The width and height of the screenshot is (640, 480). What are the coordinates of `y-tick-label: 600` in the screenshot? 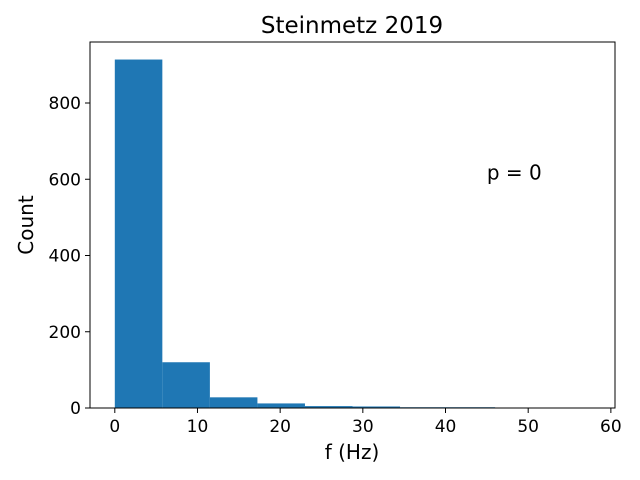 It's located at (65, 180).